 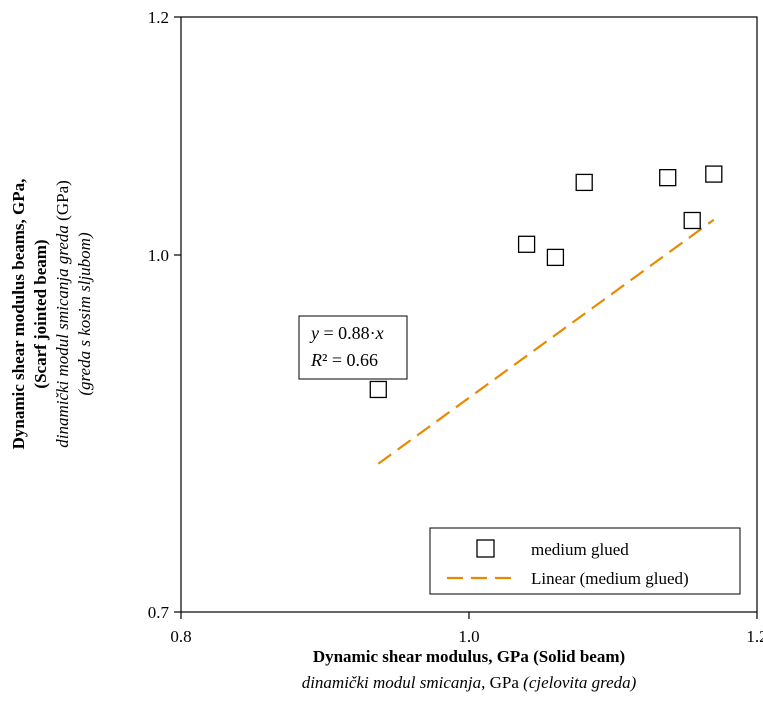 I want to click on x-tick-label: 1.0, so click(x=468, y=636).